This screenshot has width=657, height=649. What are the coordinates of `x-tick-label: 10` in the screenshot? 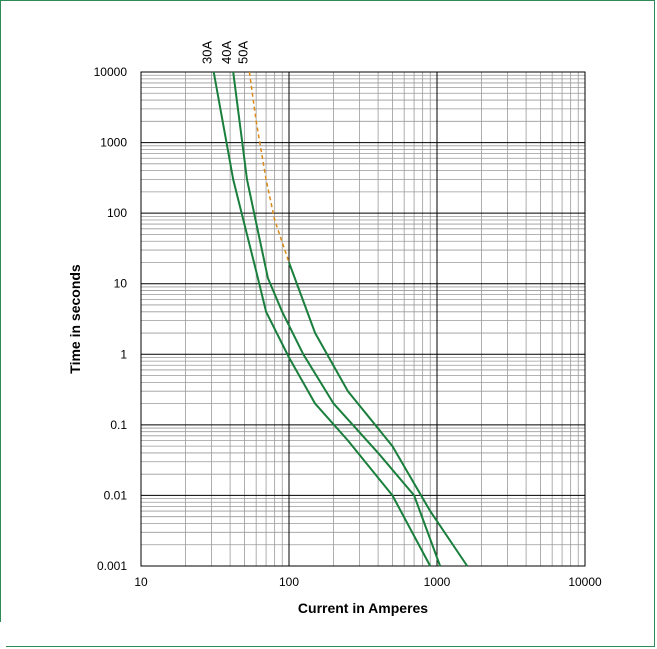 It's located at (141, 582).